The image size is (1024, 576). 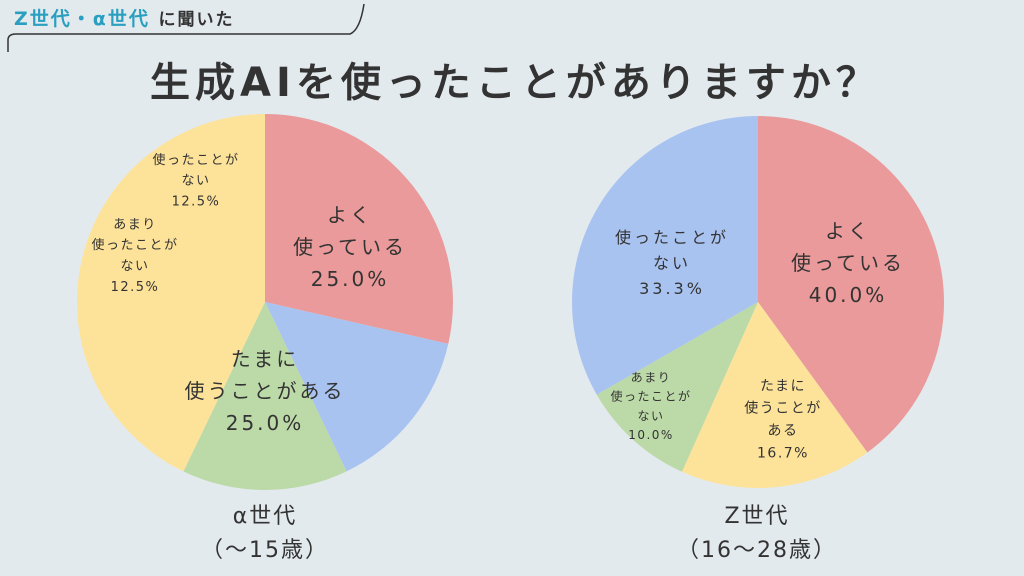 I want to click on slice-label-sometimes: たまに使うことがある 25.0%, so click(x=265, y=391).